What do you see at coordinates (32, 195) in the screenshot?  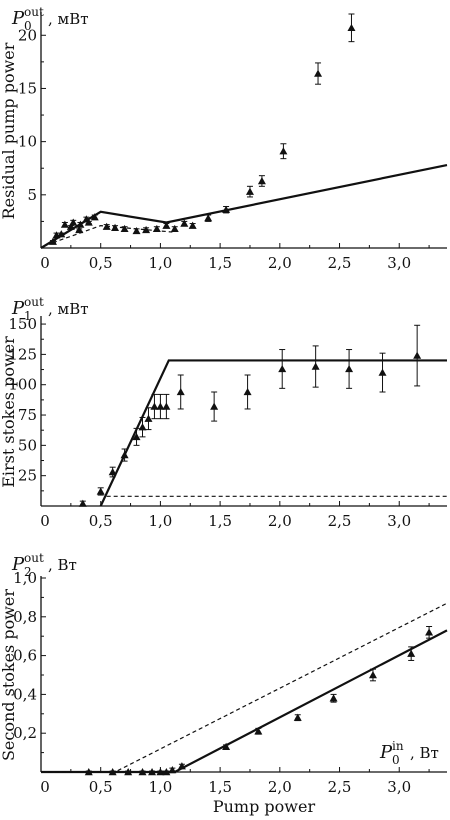 I see `y-tick-label: 5` at bounding box center [32, 195].